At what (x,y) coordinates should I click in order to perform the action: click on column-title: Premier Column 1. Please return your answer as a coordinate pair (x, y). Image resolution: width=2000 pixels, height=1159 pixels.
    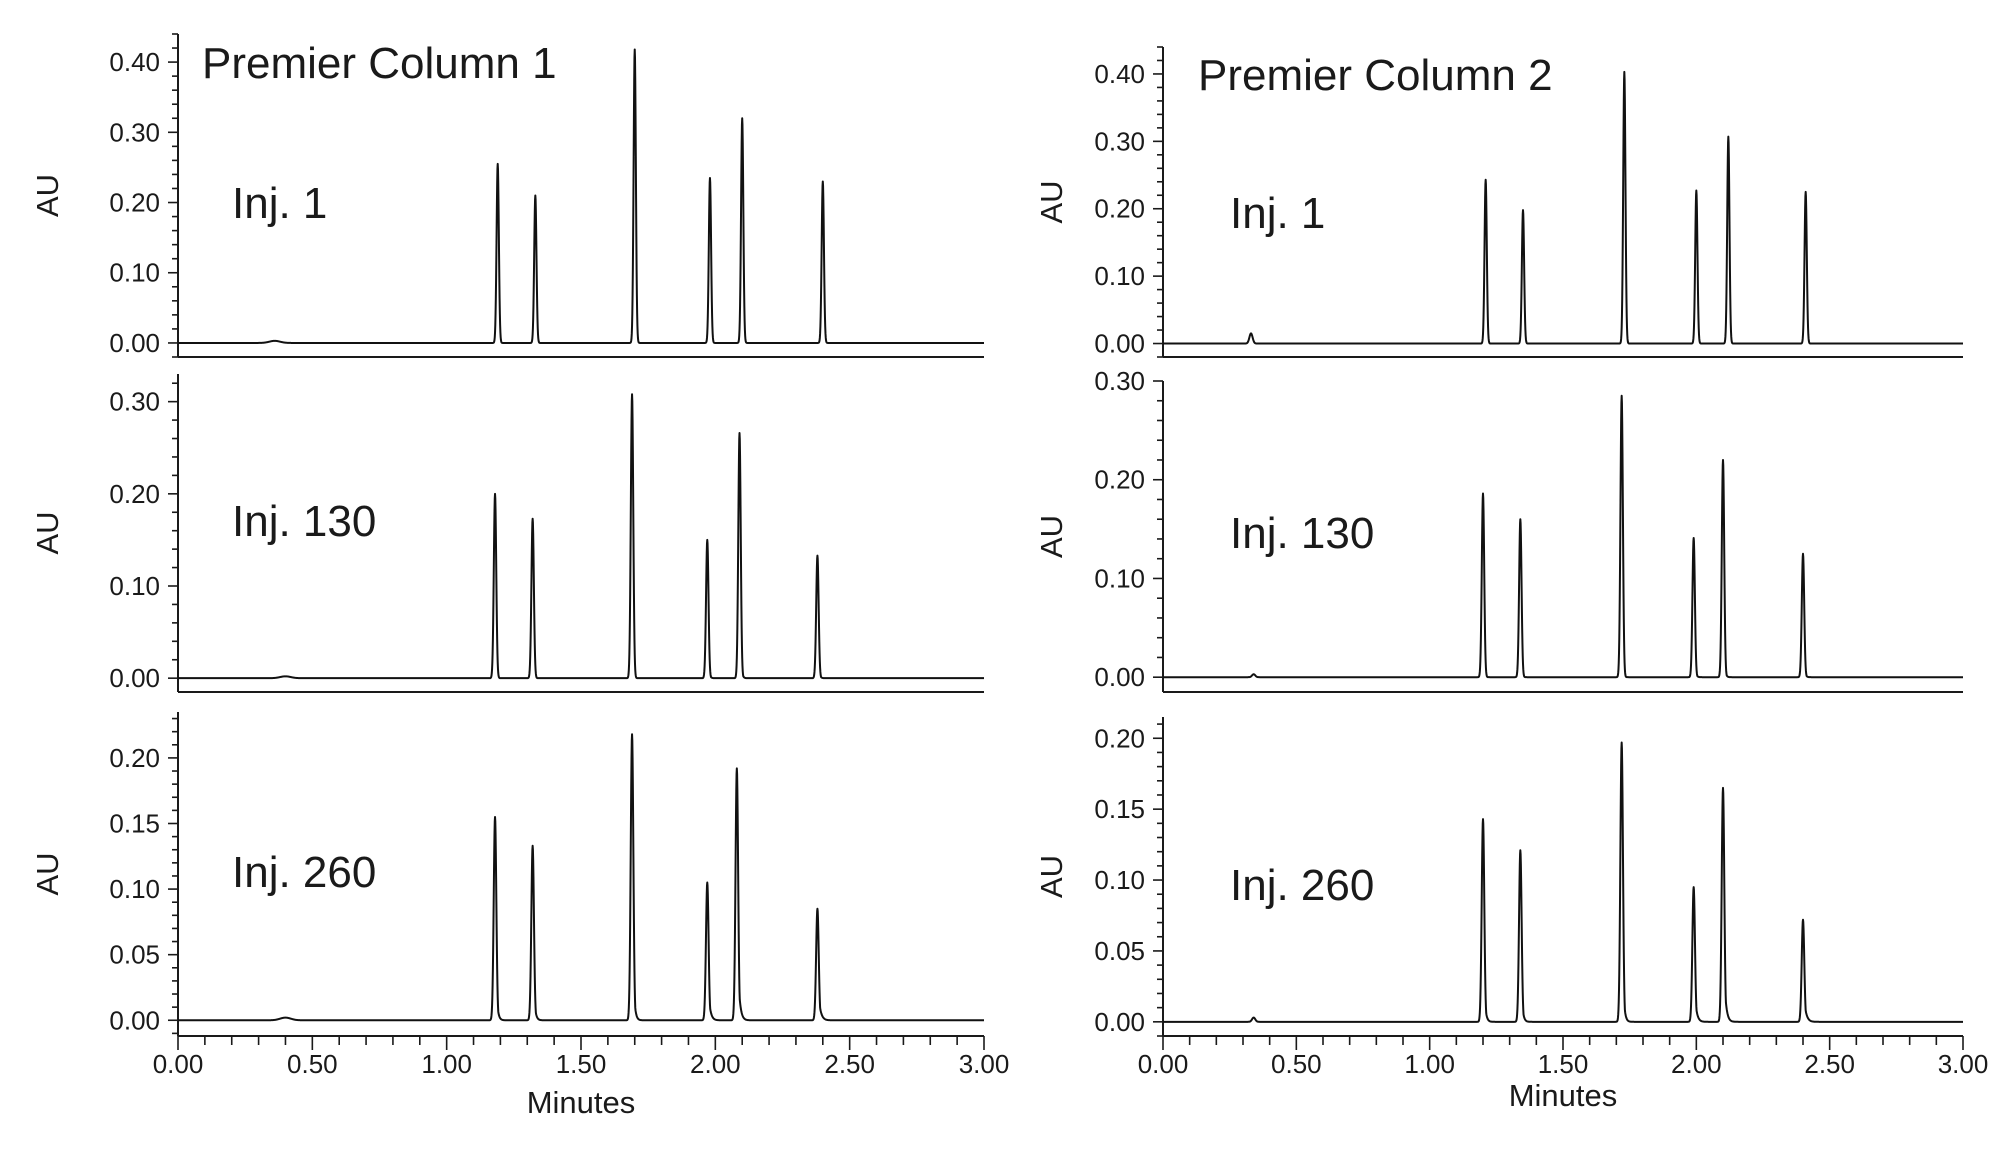
    Looking at the image, I should click on (379, 63).